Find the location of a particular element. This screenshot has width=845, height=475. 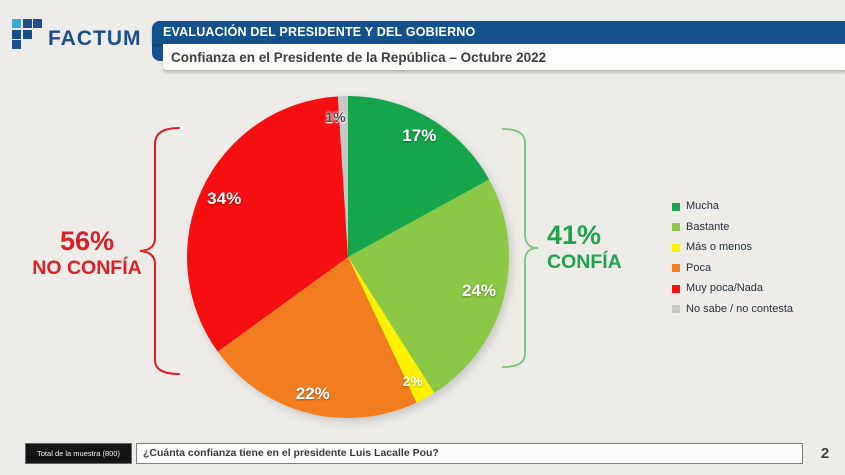

legend-item: Más o menos is located at coordinates (732, 248).